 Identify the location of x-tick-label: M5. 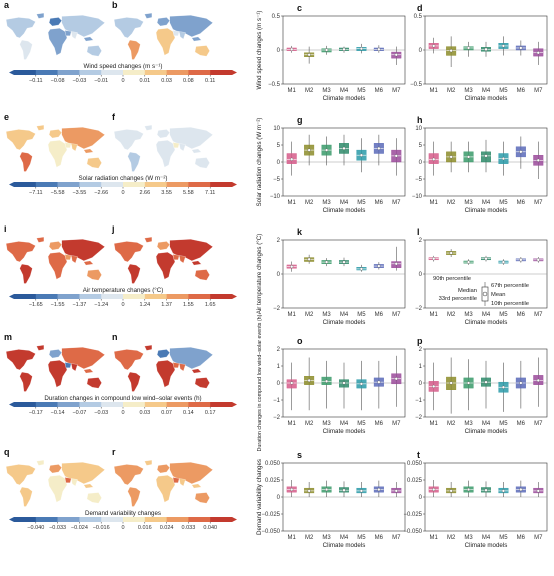
(503, 424).